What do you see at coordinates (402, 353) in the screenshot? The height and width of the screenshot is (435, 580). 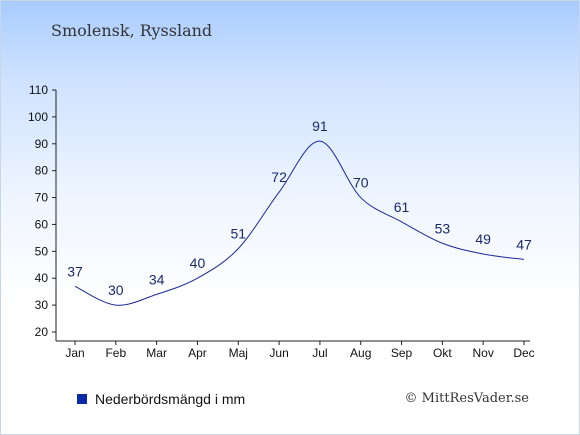 I see `x-tick-label: Sep` at bounding box center [402, 353].